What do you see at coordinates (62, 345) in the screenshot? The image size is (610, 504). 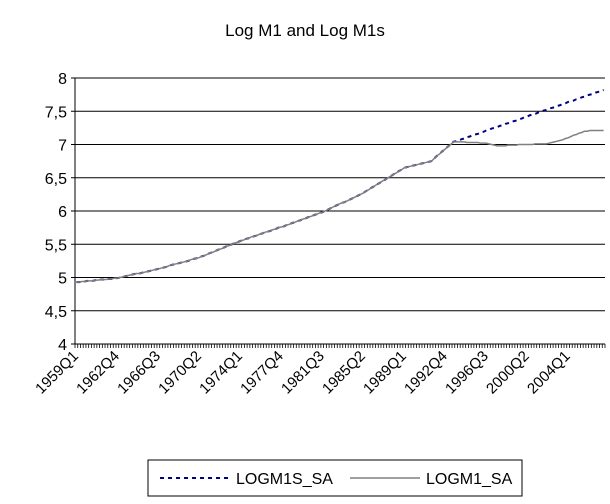 I see `y-tick-label: 4` at bounding box center [62, 345].